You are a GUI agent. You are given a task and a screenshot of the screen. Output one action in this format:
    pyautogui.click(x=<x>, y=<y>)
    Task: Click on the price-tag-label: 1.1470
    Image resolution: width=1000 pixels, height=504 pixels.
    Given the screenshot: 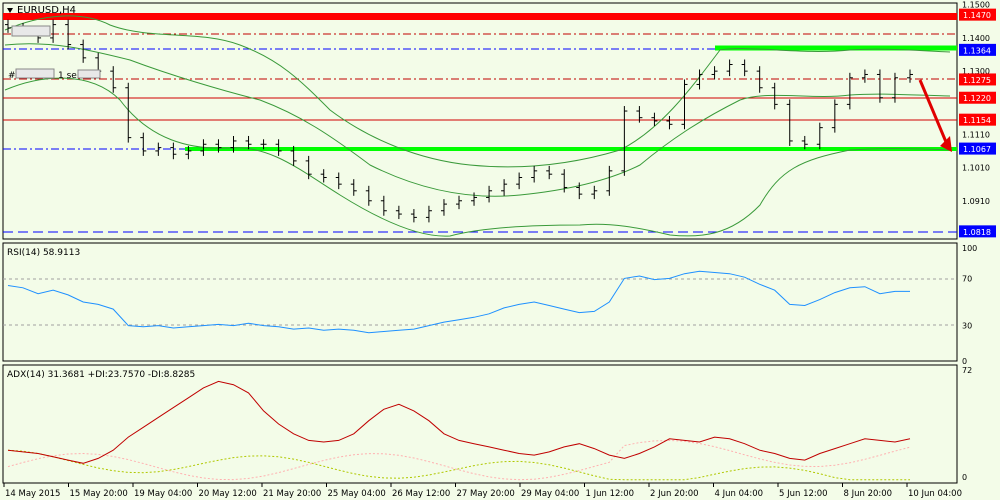 What is the action you would take?
    pyautogui.click(x=977, y=15)
    